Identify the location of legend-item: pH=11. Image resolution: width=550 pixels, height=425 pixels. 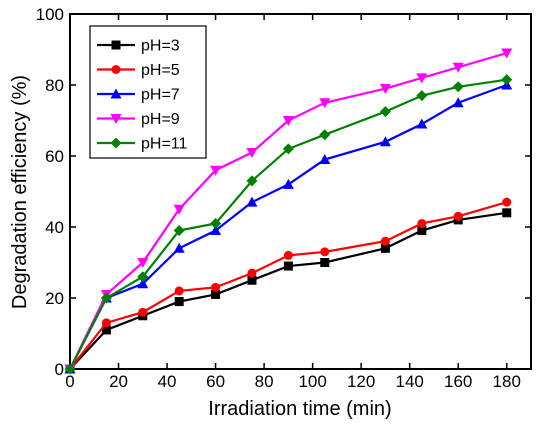
(142, 144).